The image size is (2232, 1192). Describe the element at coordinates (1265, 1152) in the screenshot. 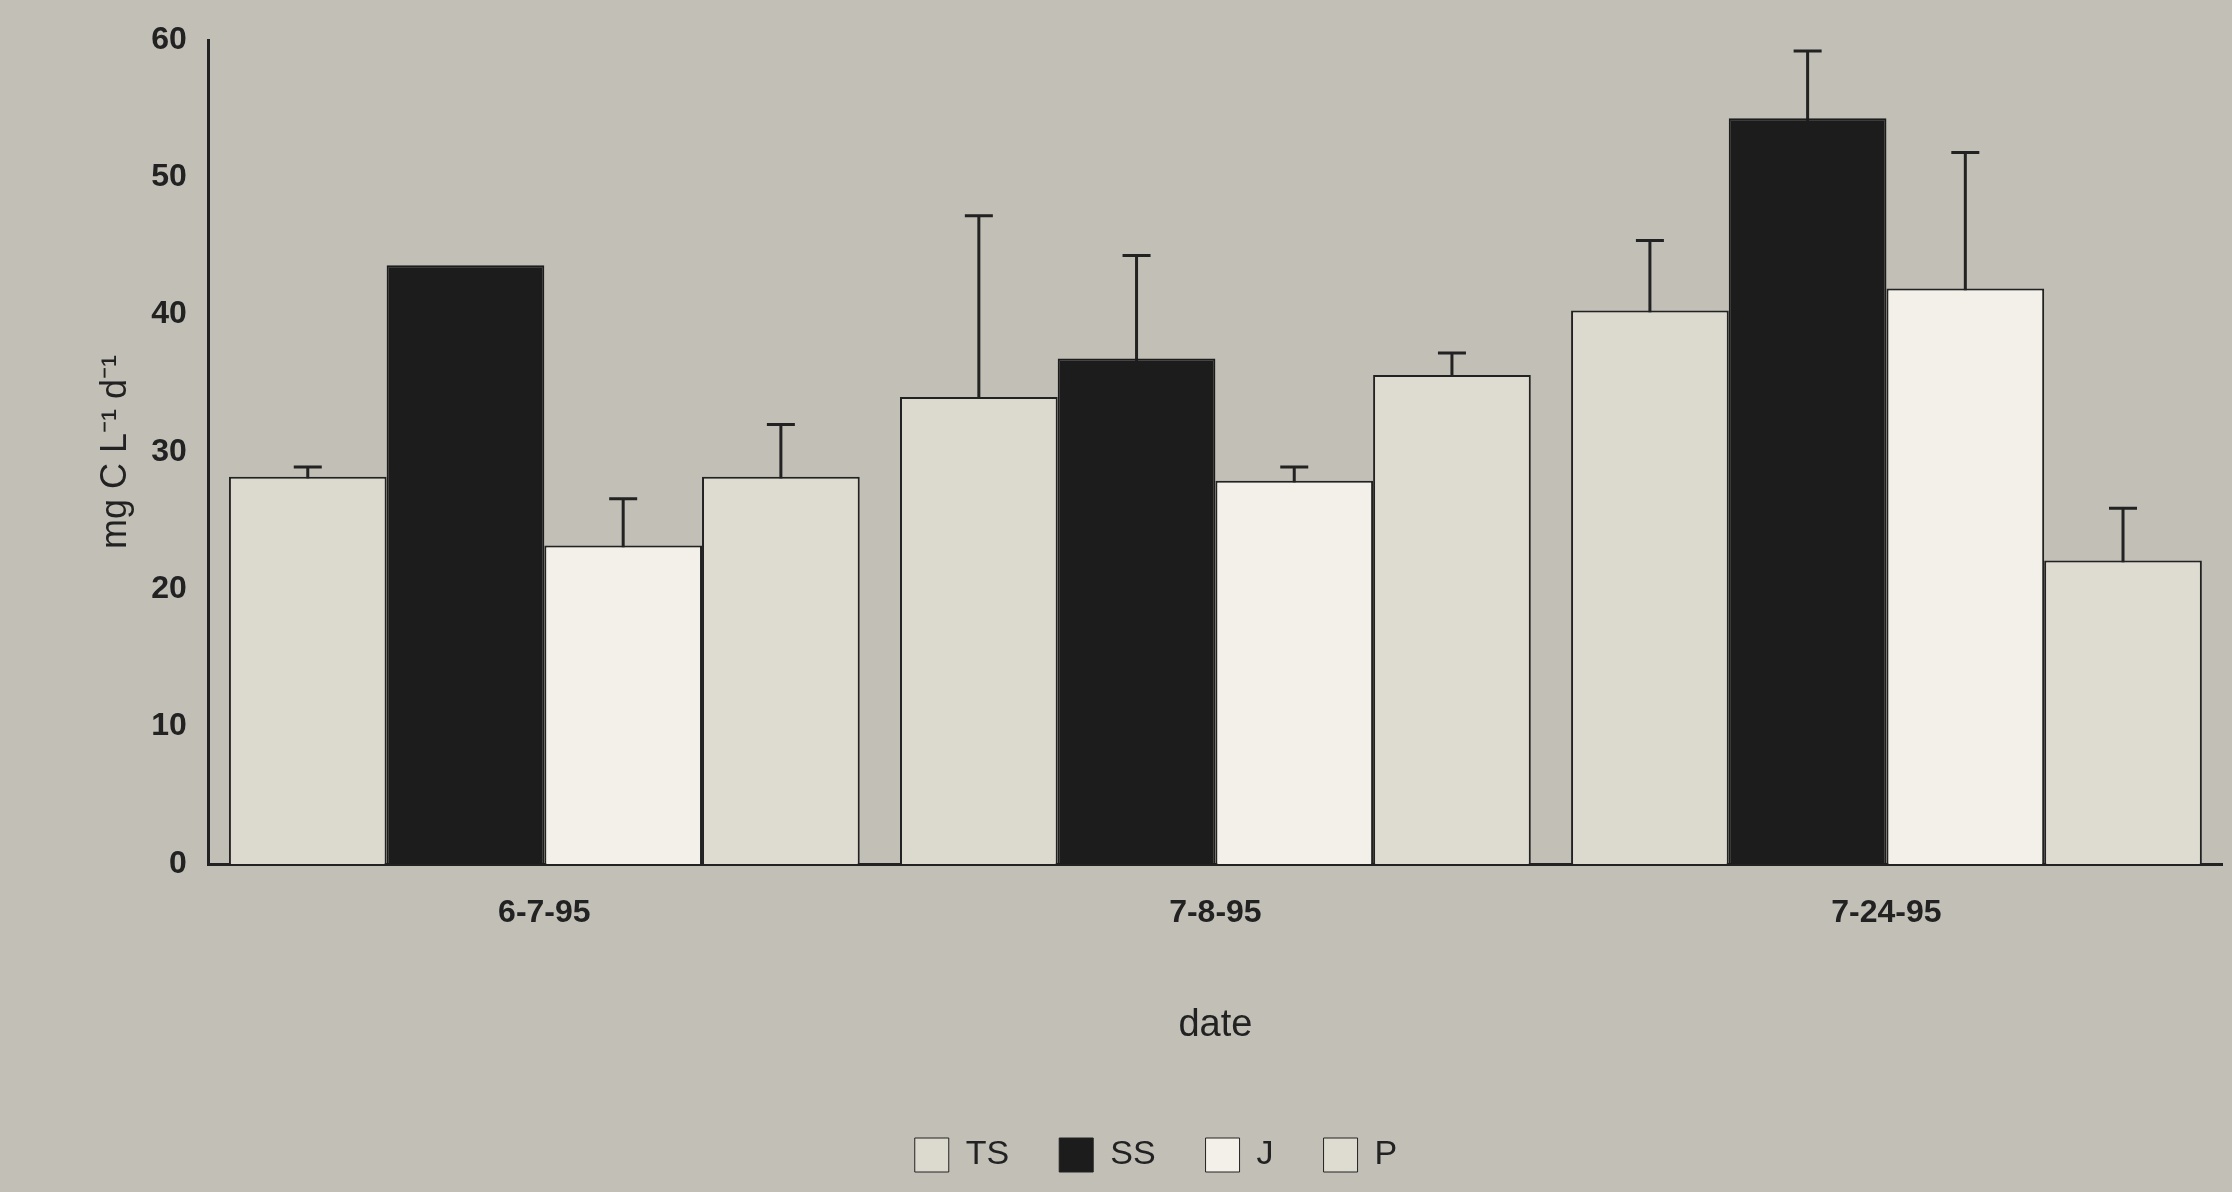

I see `legend-label: J` at that location.